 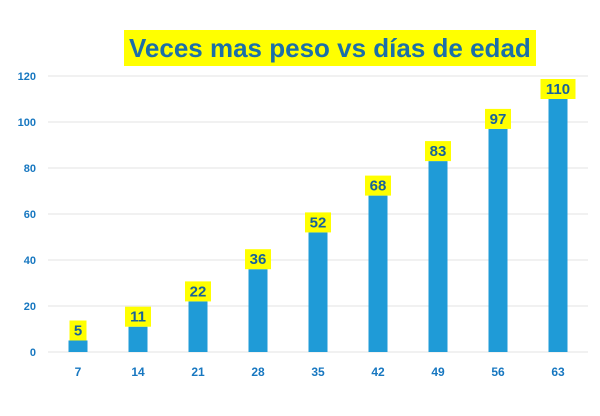 I want to click on y-tick-label: 120, so click(x=27, y=77).